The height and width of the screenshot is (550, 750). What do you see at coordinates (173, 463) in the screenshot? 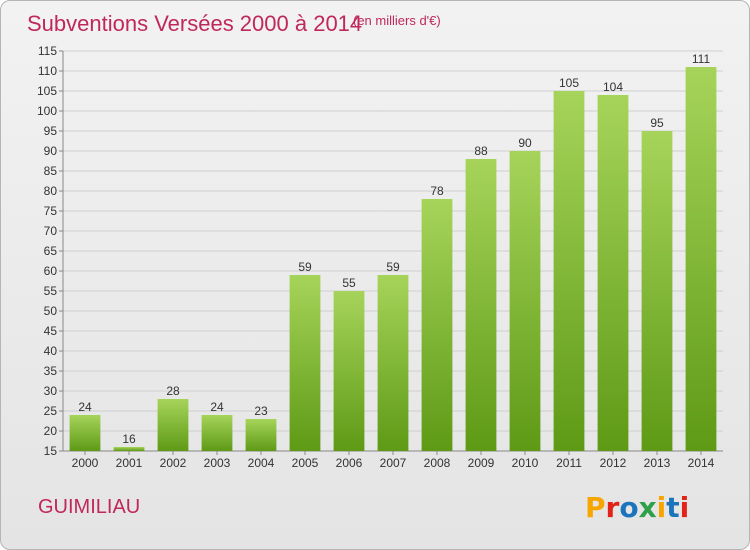
I see `x-tick-label-2002: 2002` at bounding box center [173, 463].